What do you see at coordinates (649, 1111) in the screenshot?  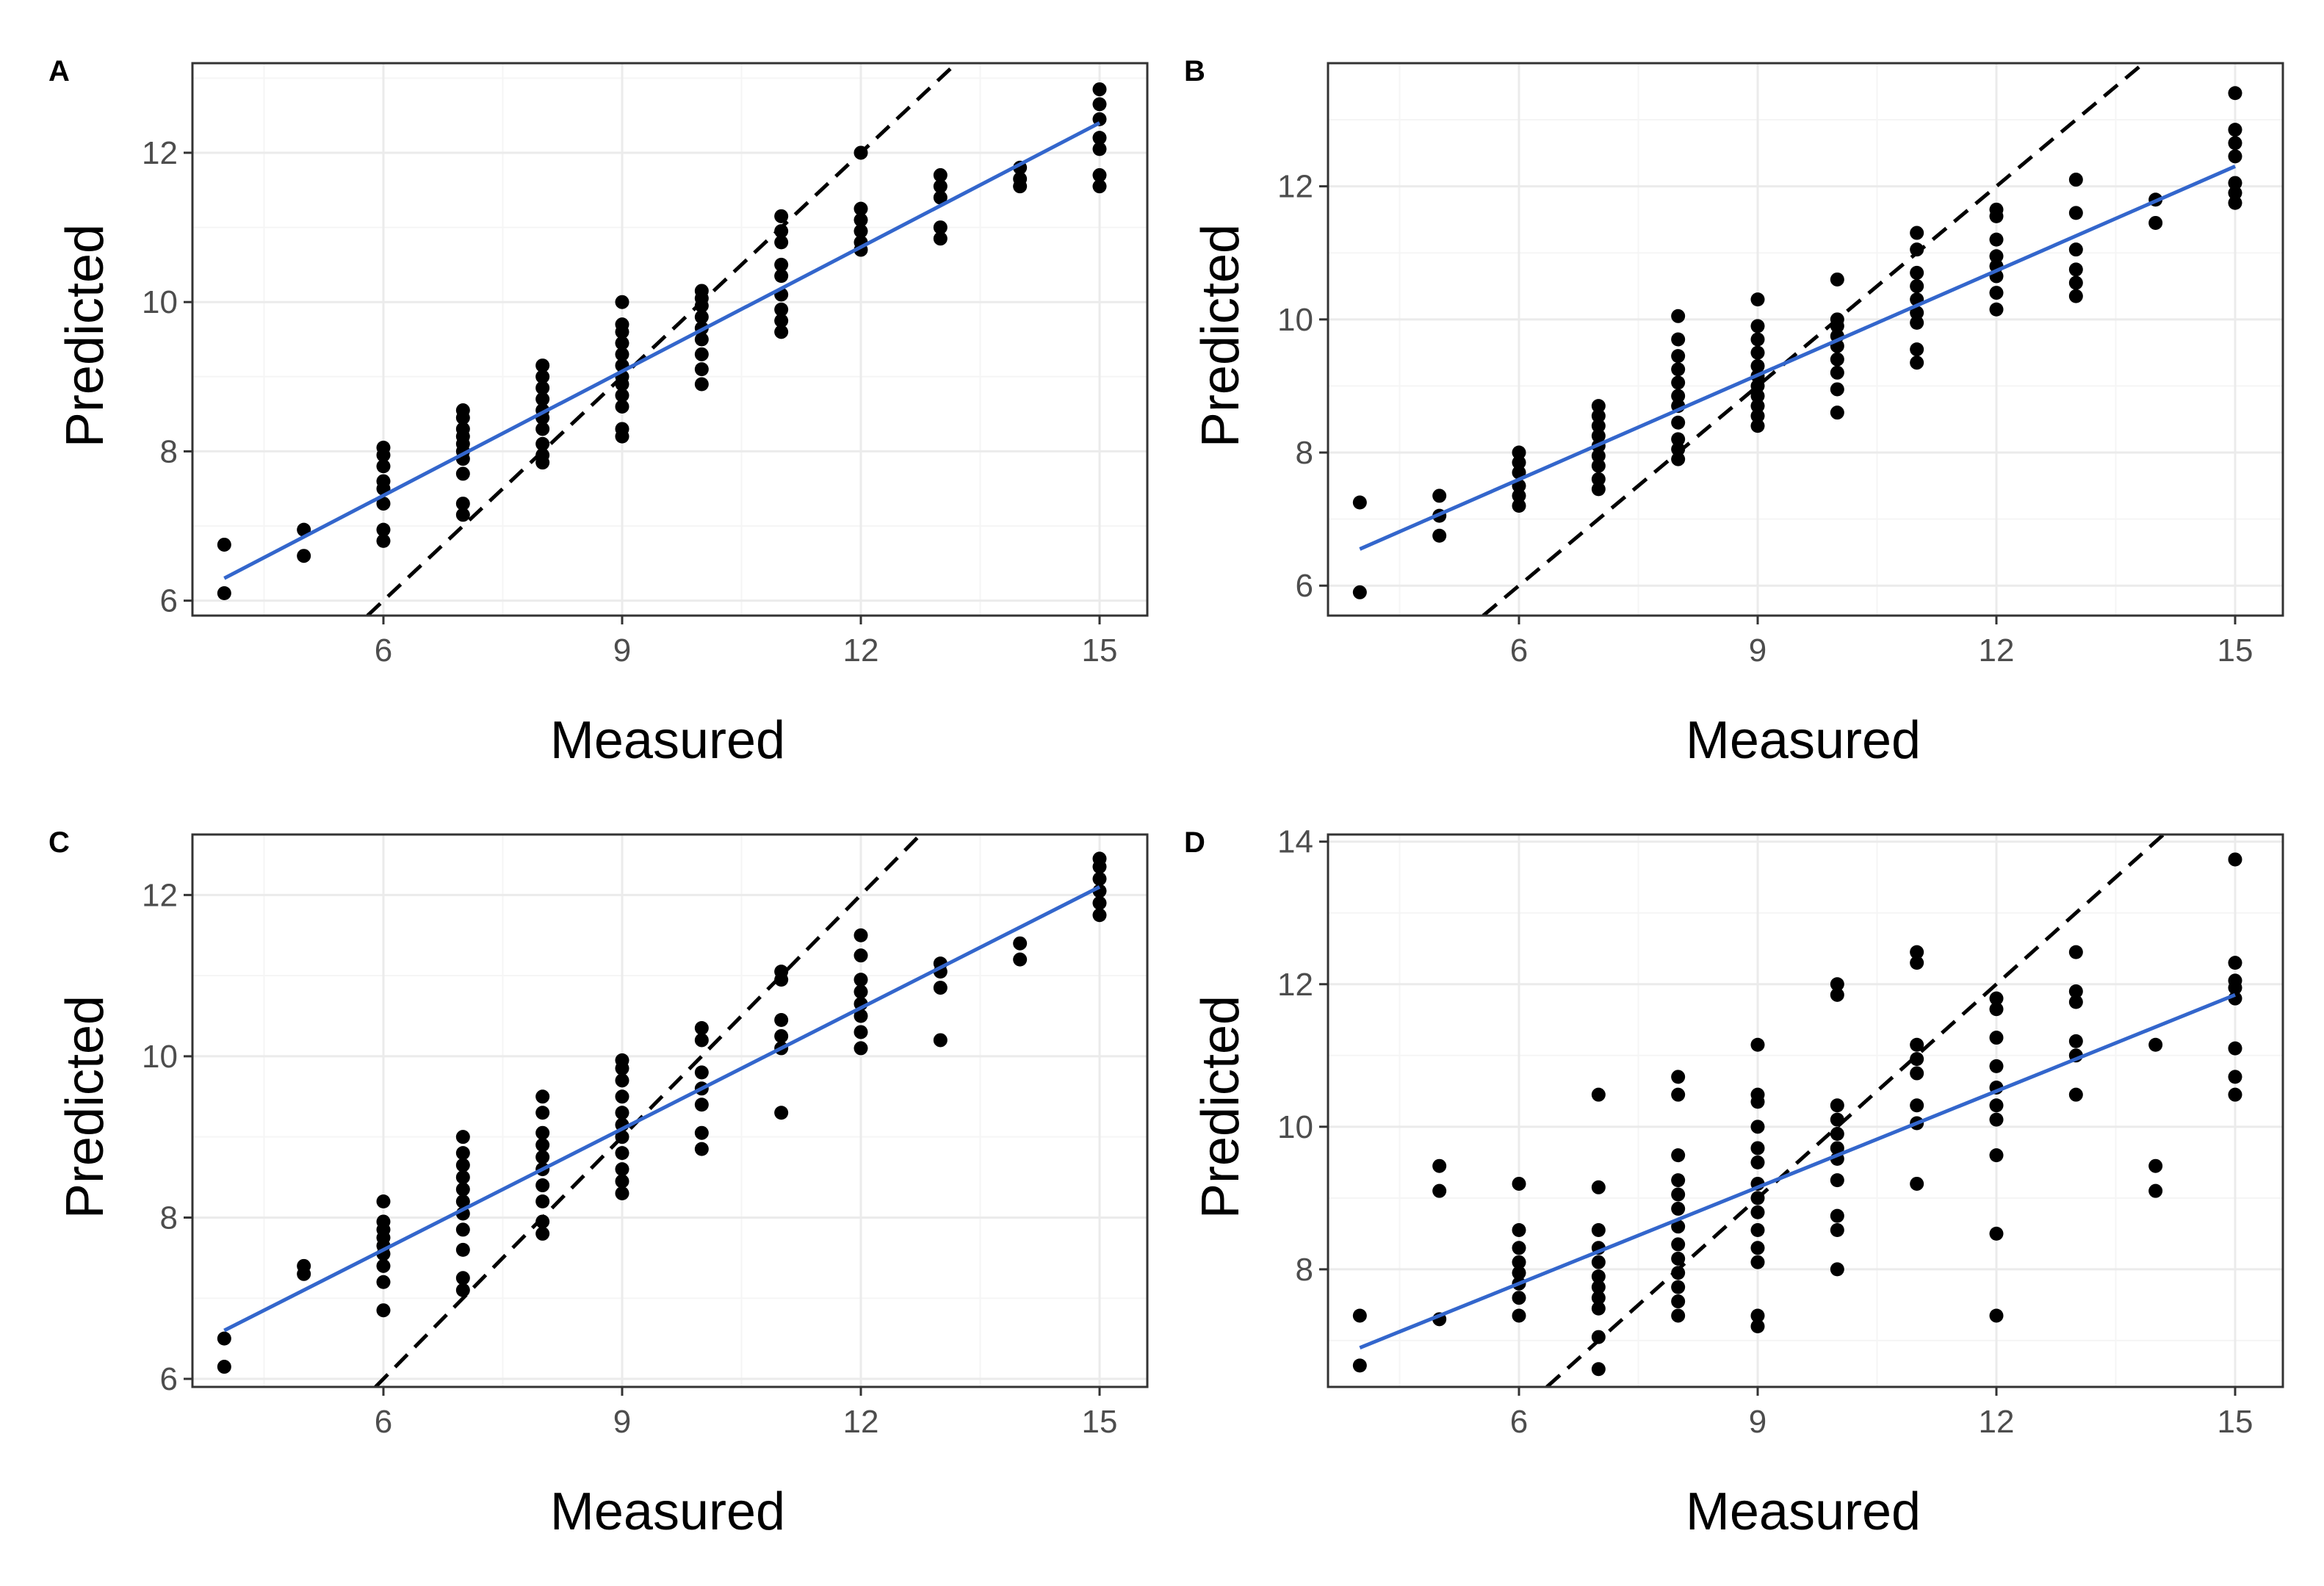 I see `identity-line` at bounding box center [649, 1111].